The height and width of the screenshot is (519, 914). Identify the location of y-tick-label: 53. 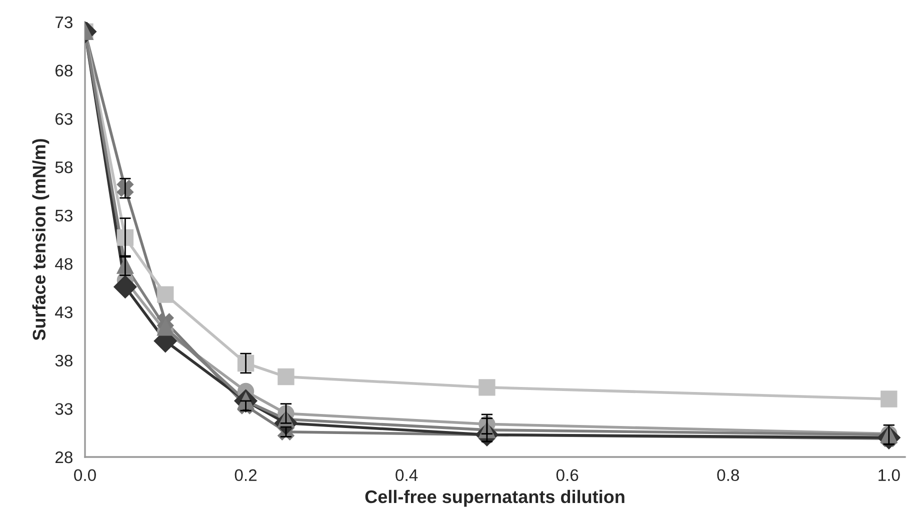
(63, 216).